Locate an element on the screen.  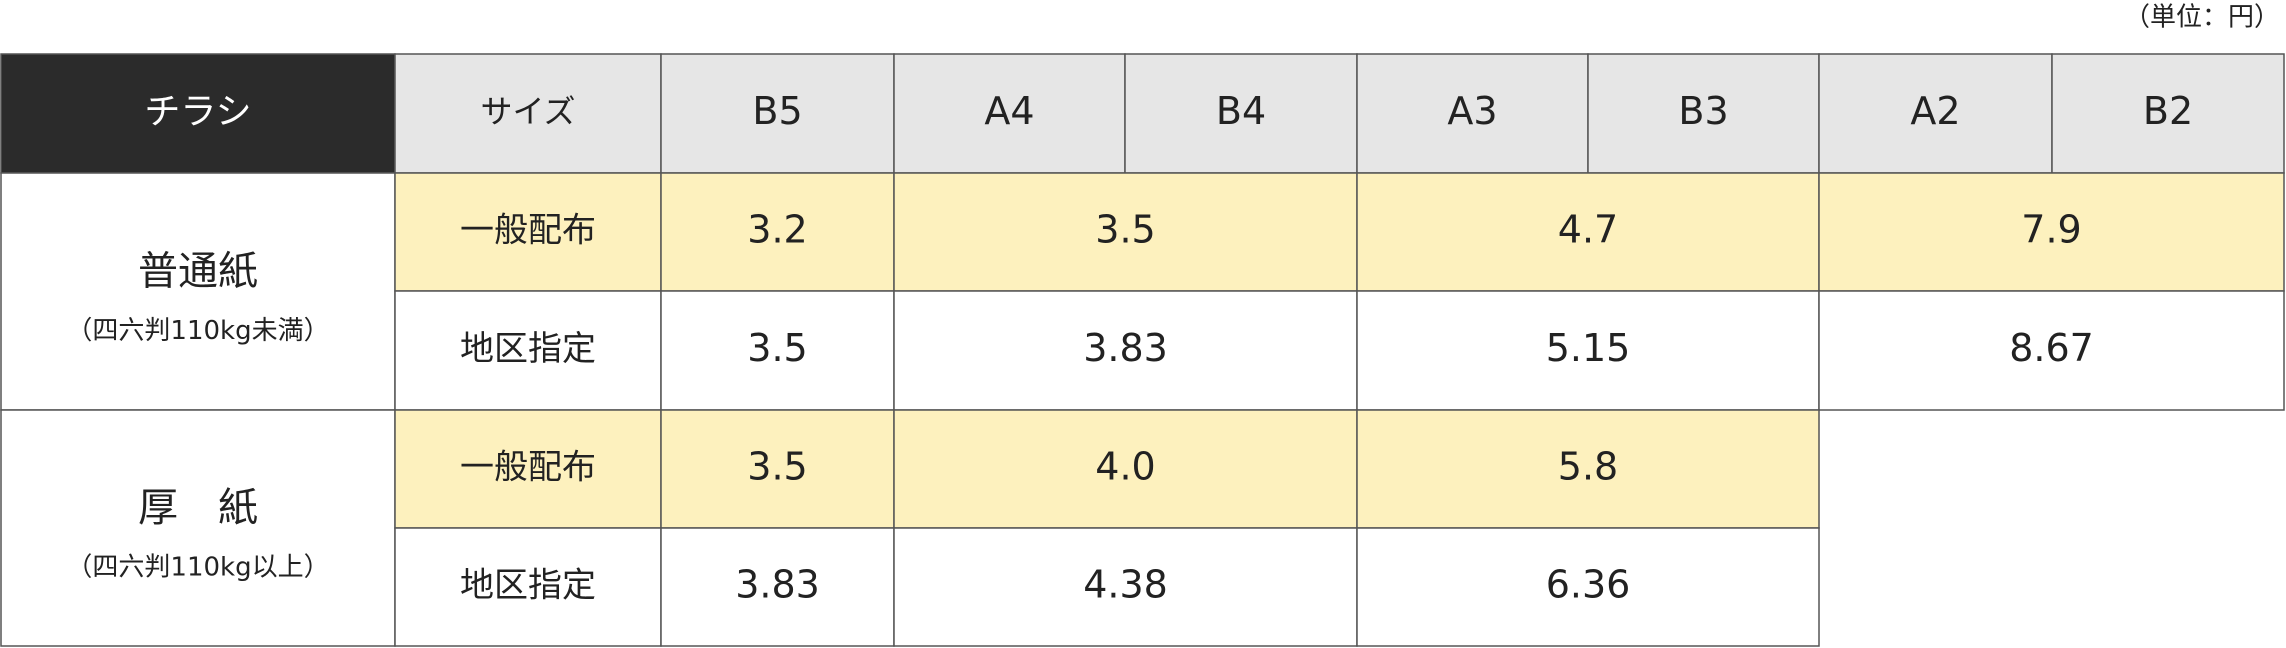
cell-text: B4 is located at coordinates (1241, 111).